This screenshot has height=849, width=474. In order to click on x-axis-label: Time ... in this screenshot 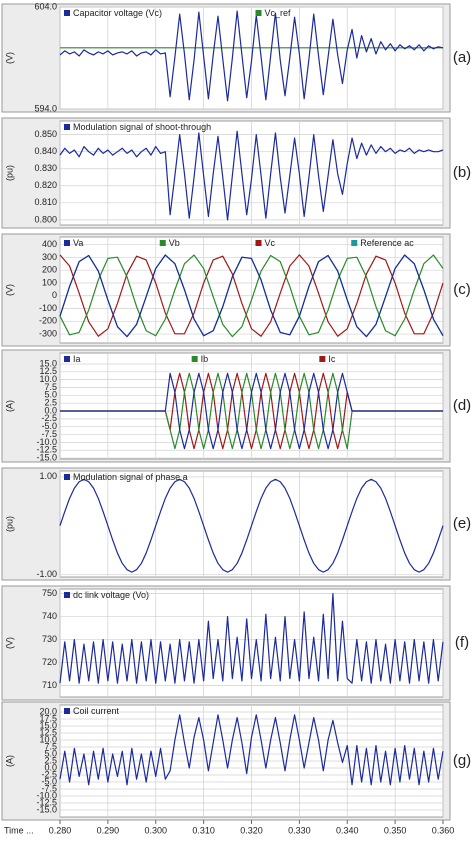, I will do `click(19, 830)`.